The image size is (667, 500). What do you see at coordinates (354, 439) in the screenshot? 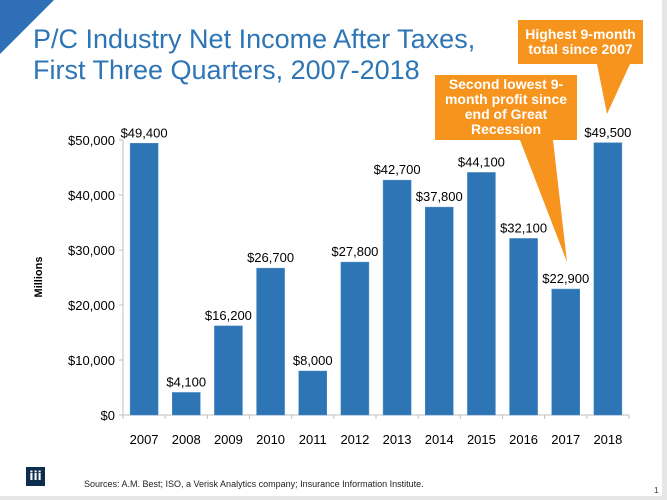
I see `x-tick-label: 2012` at bounding box center [354, 439].